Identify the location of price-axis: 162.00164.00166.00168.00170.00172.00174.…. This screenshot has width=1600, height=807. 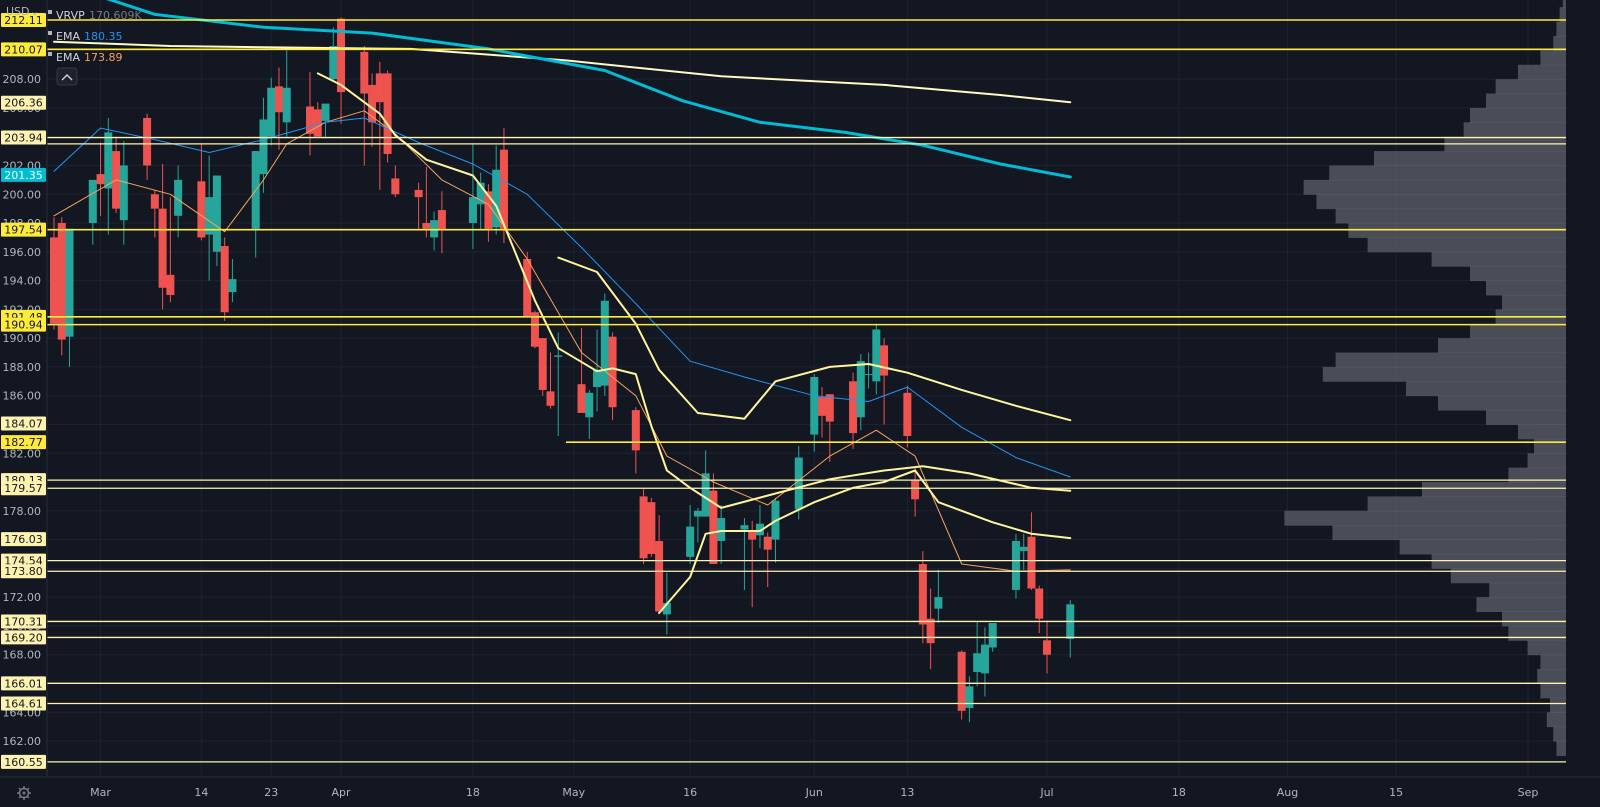
(24, 388).